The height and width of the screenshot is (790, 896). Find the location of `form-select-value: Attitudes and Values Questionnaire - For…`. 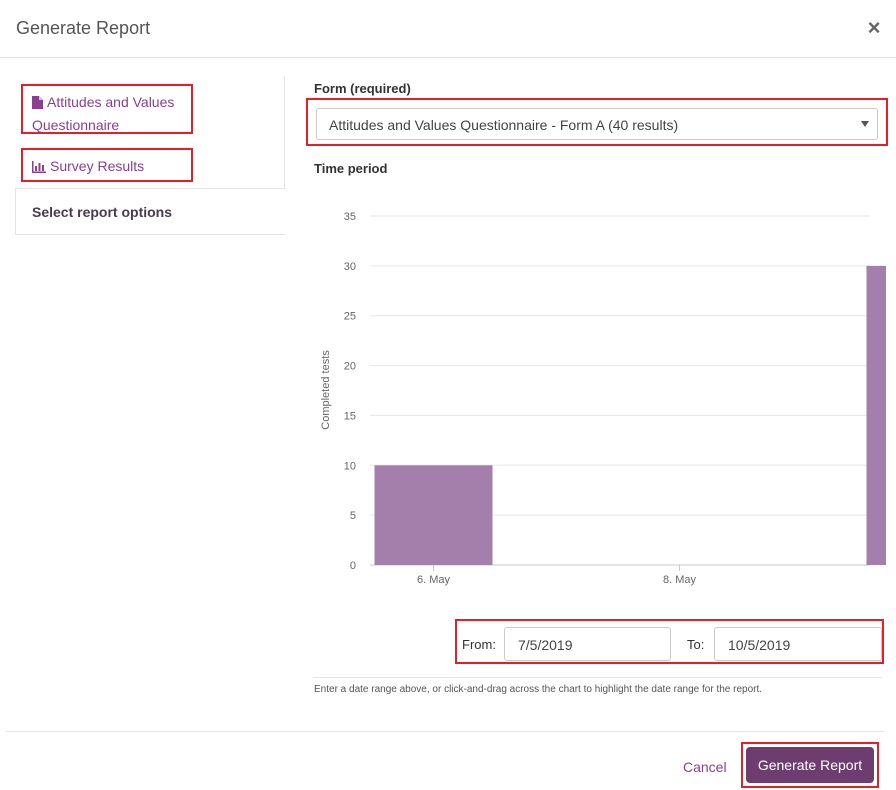

form-select-value: Attitudes and Values Questionnaire - For… is located at coordinates (504, 125).